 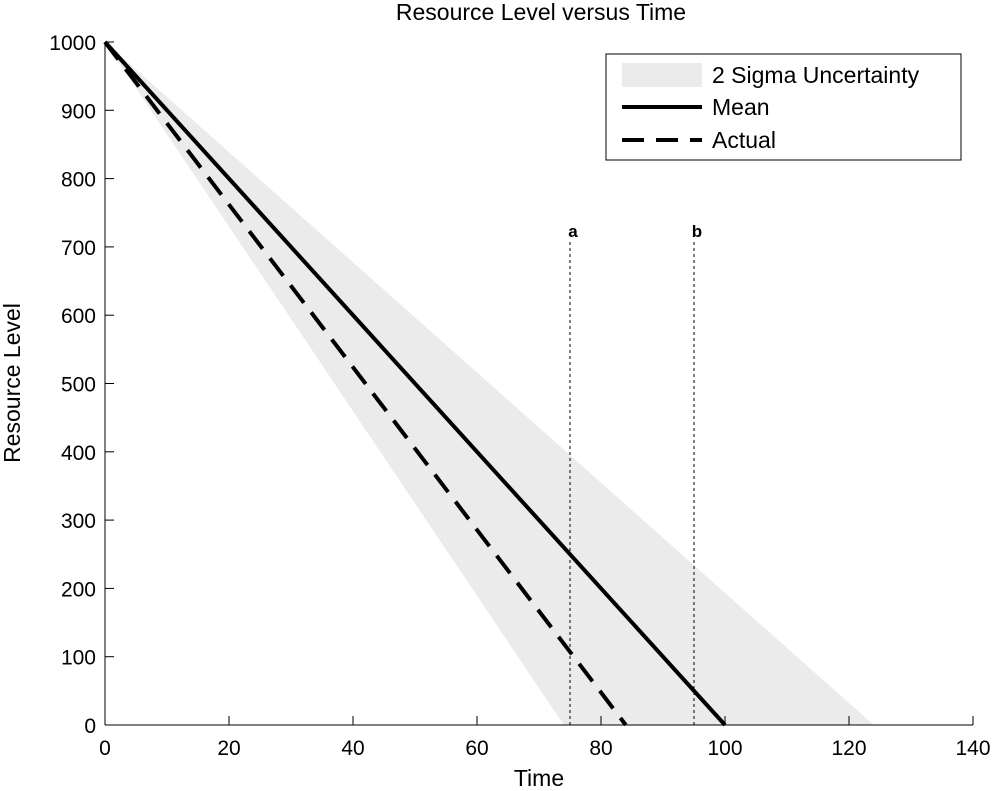 What do you see at coordinates (78, 589) in the screenshot?
I see `y-tick-label: 200` at bounding box center [78, 589].